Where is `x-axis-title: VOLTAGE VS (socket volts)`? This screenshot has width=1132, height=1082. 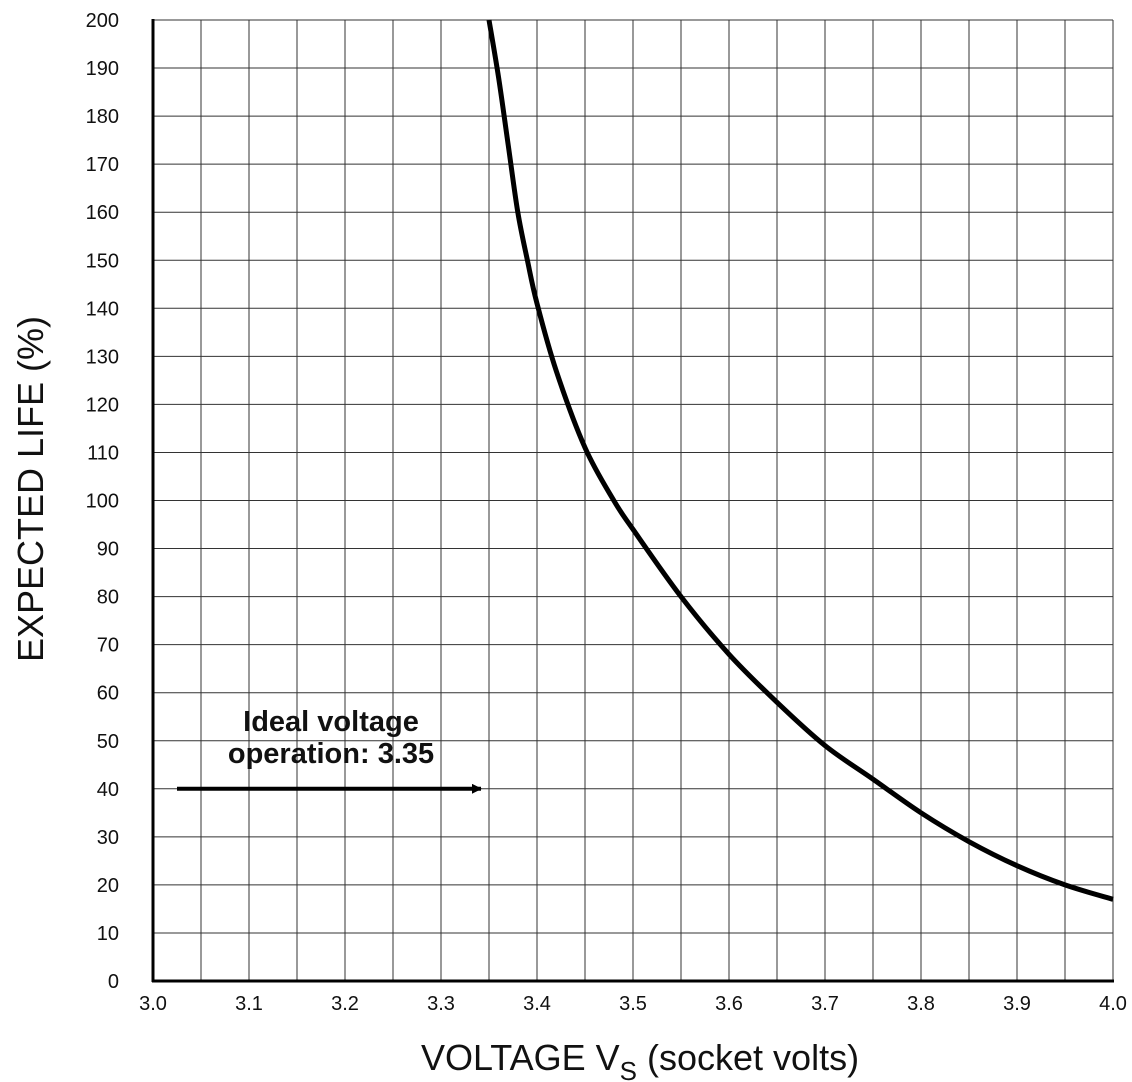
x-axis-title: VOLTAGE VS (socket volts) is located at coordinates (640, 1059).